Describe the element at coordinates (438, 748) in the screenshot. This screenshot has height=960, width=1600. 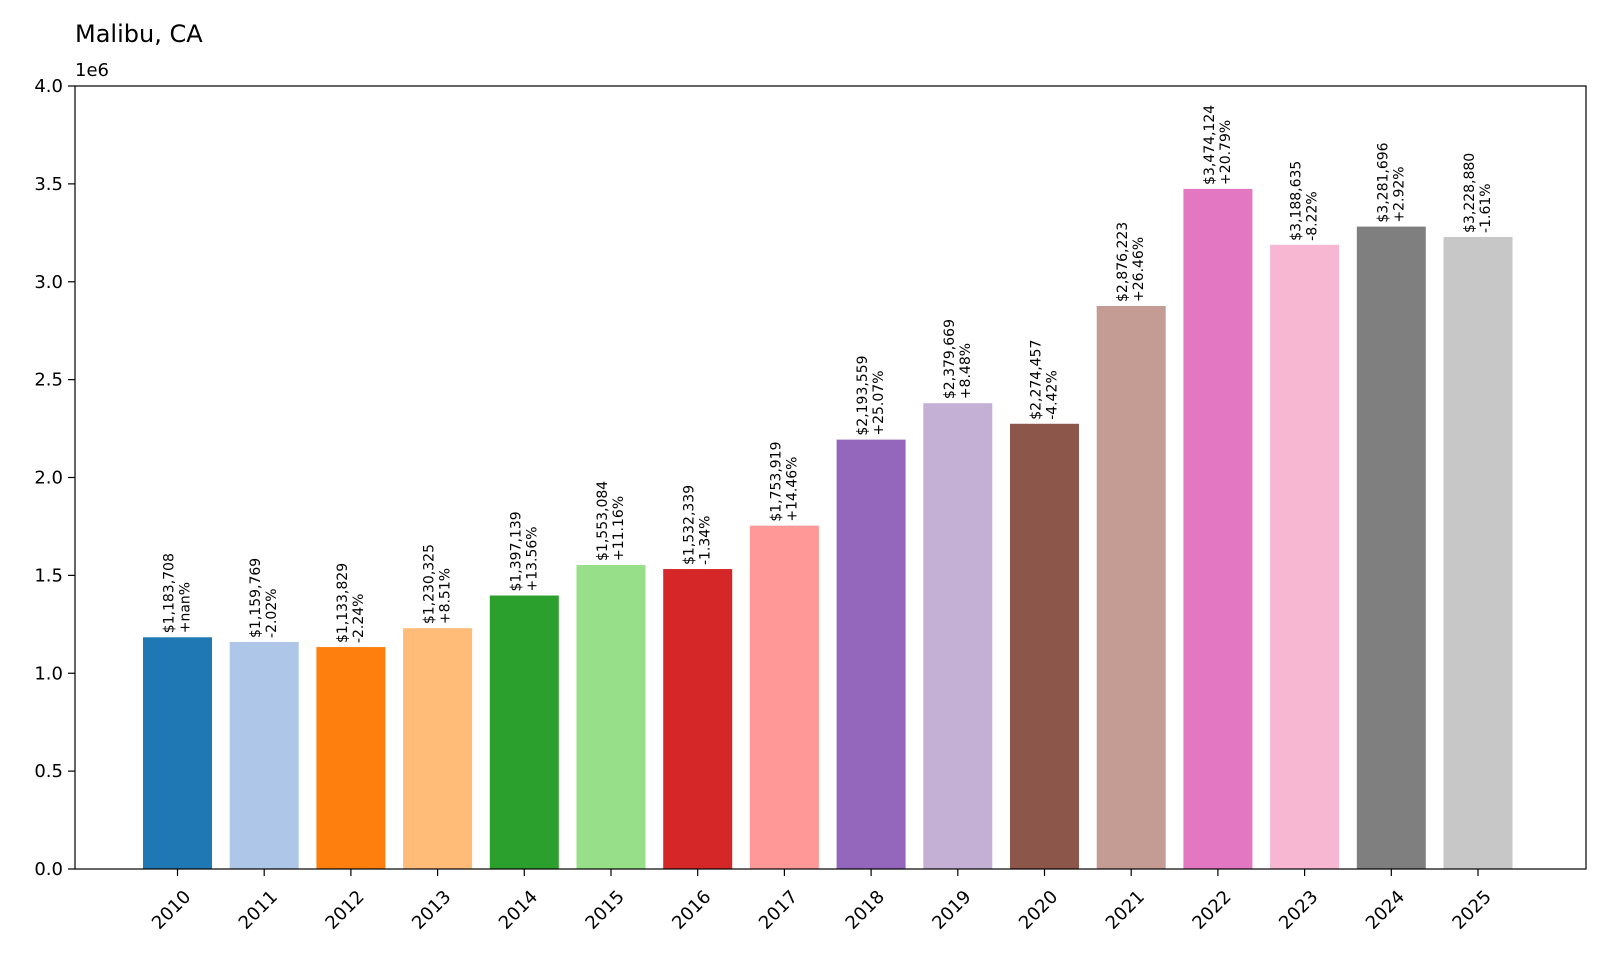
I see `bar-2013` at that location.